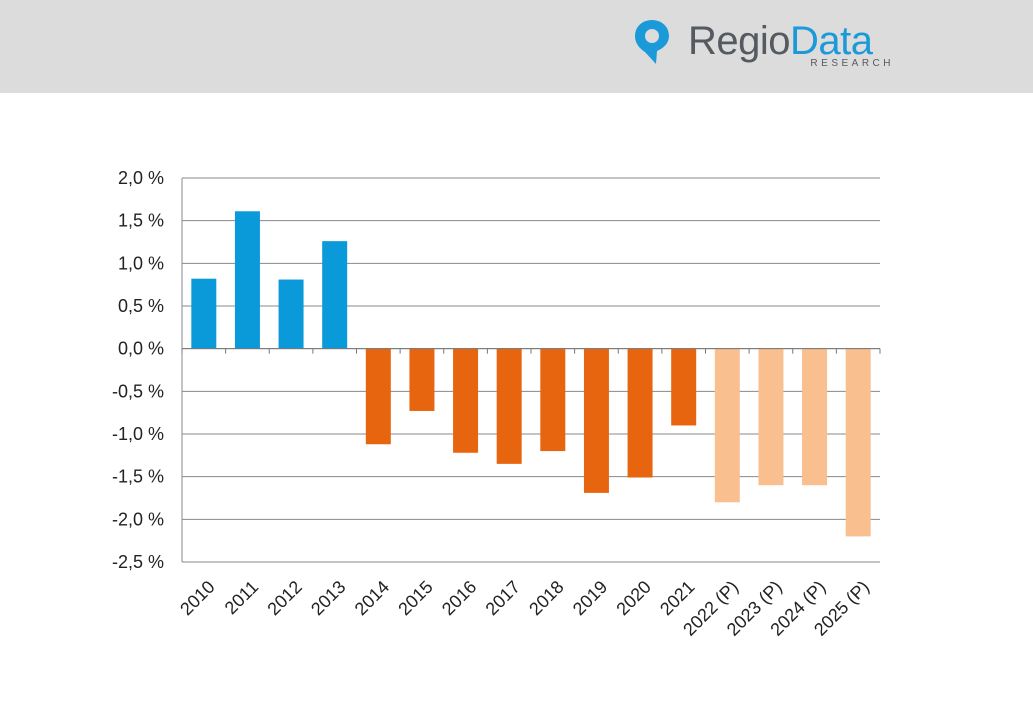 The width and height of the screenshot is (1033, 707). I want to click on x-tick-label: 2015, so click(415, 598).